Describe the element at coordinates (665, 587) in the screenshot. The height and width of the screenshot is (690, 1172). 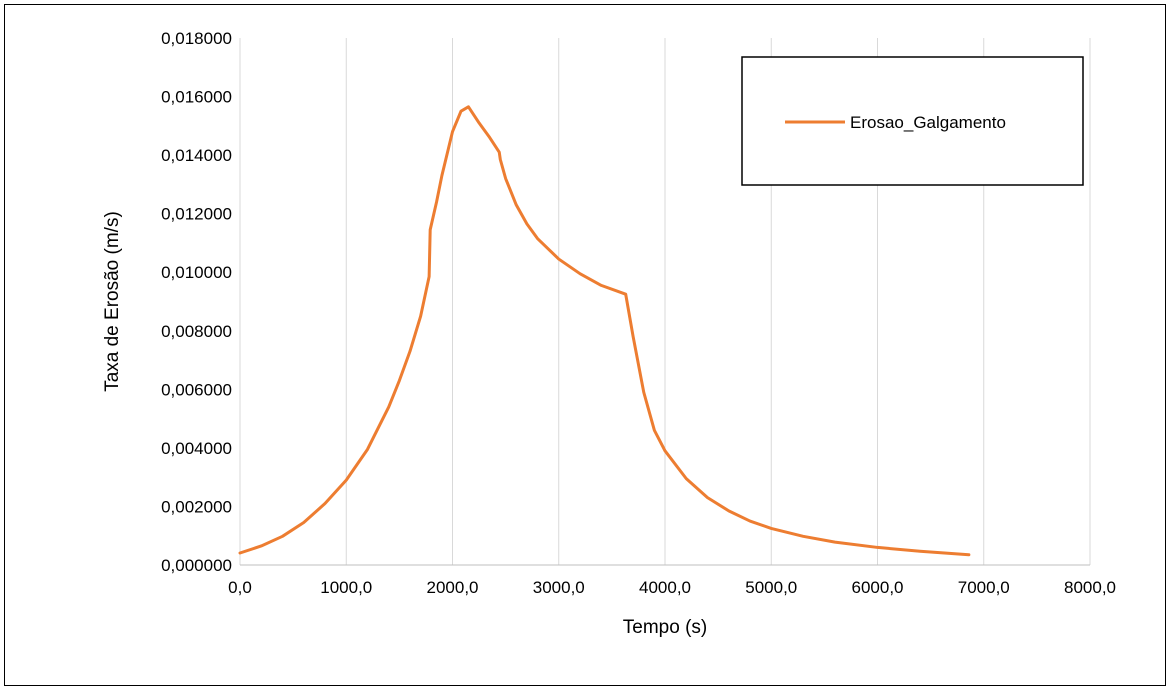
I see `x-tick-label: 4000,0` at that location.